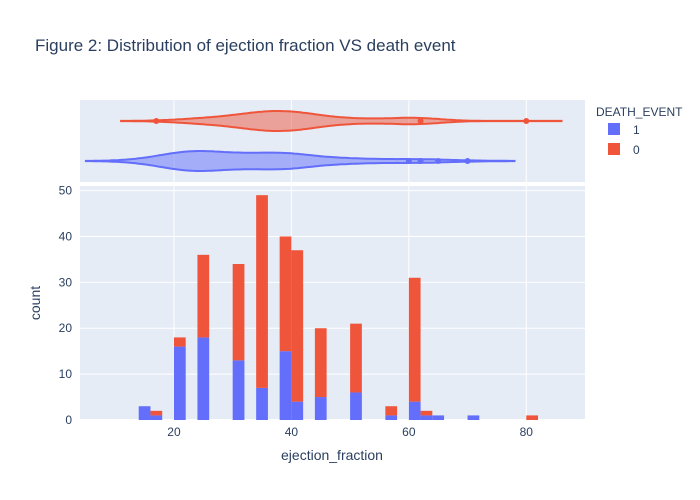  I want to click on y-tick-label: 40, so click(66, 236).